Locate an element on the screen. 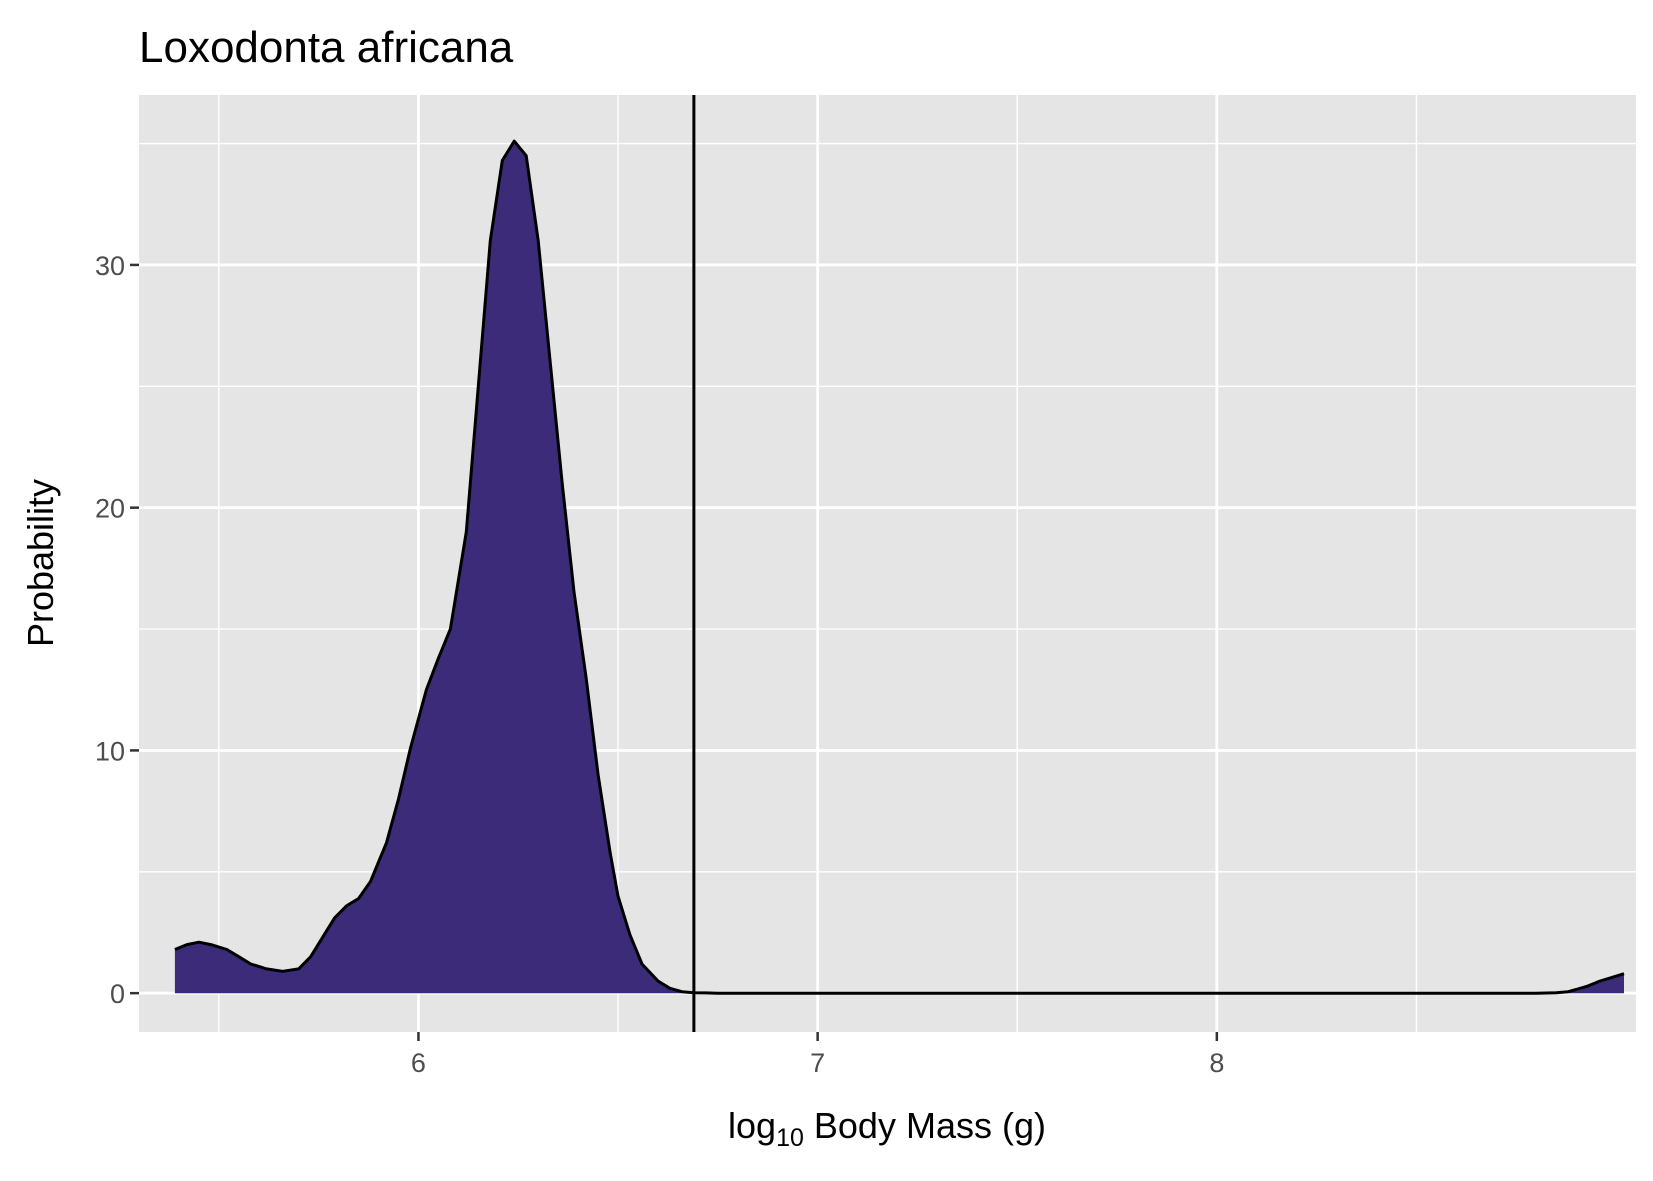 Image resolution: width=1653 pixels, height=1181 pixels. x-axis-title-main: log is located at coordinates (752, 1125).